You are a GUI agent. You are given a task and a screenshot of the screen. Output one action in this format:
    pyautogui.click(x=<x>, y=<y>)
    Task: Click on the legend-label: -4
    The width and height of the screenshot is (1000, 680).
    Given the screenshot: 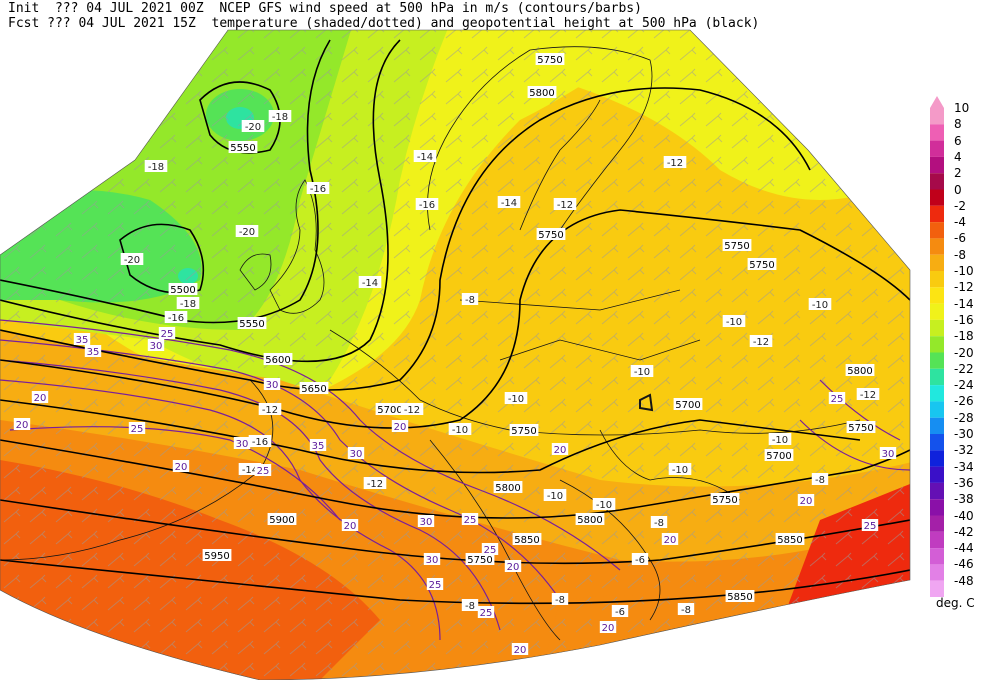 What is the action you would take?
    pyautogui.click(x=960, y=222)
    